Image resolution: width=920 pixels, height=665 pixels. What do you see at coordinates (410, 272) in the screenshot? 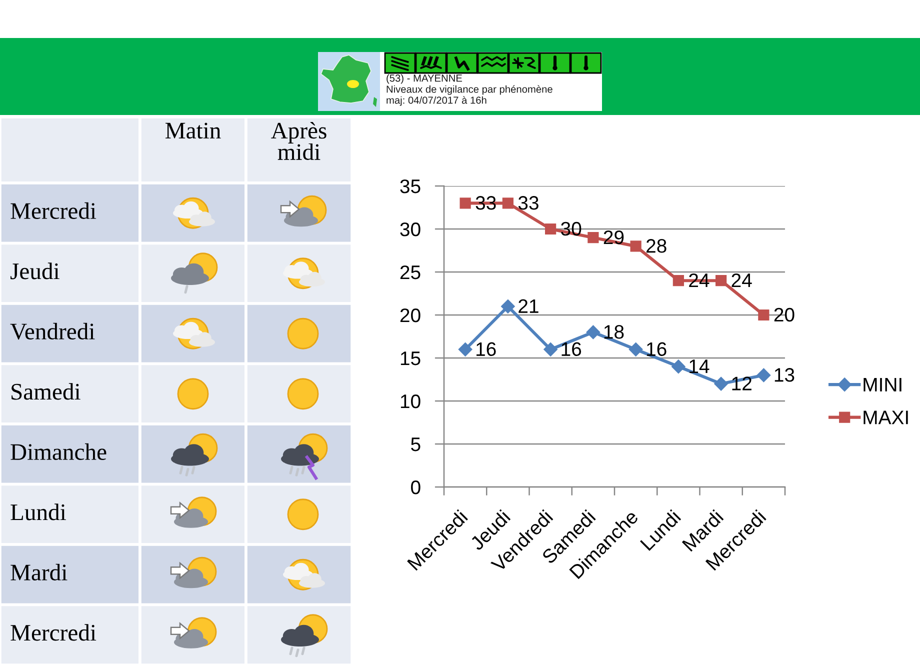
I see `y-tick-label: 25` at bounding box center [410, 272].